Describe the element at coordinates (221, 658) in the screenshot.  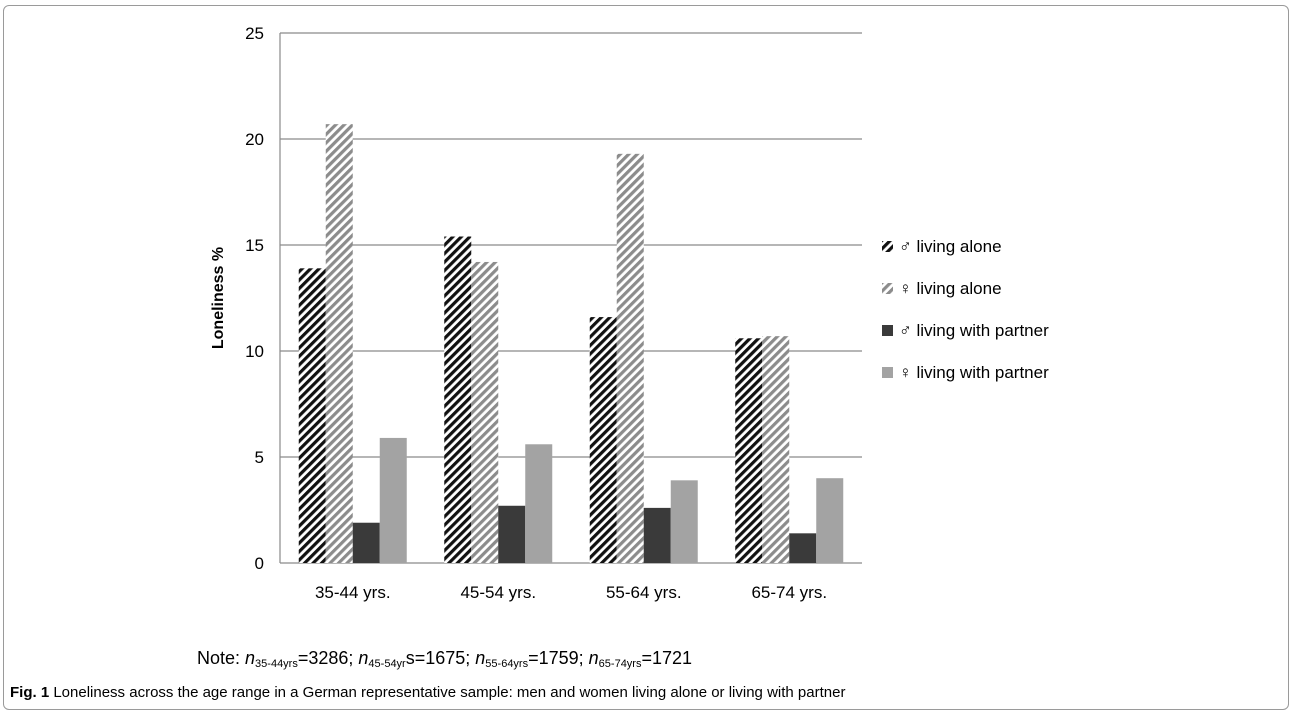
I see `note-prefix: Note:` at that location.